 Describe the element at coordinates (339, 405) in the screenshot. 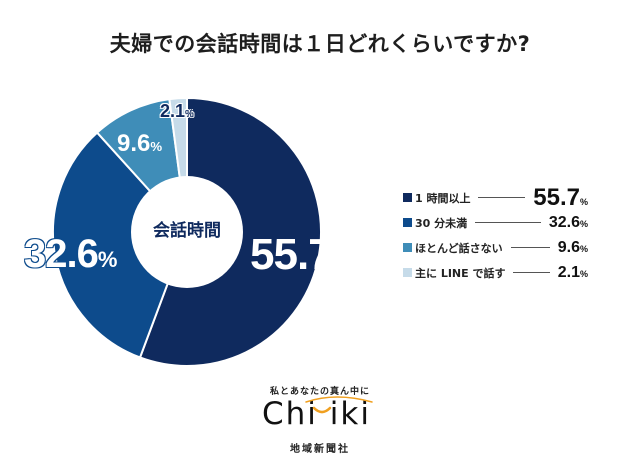

I see `smile-arc-icon` at that location.